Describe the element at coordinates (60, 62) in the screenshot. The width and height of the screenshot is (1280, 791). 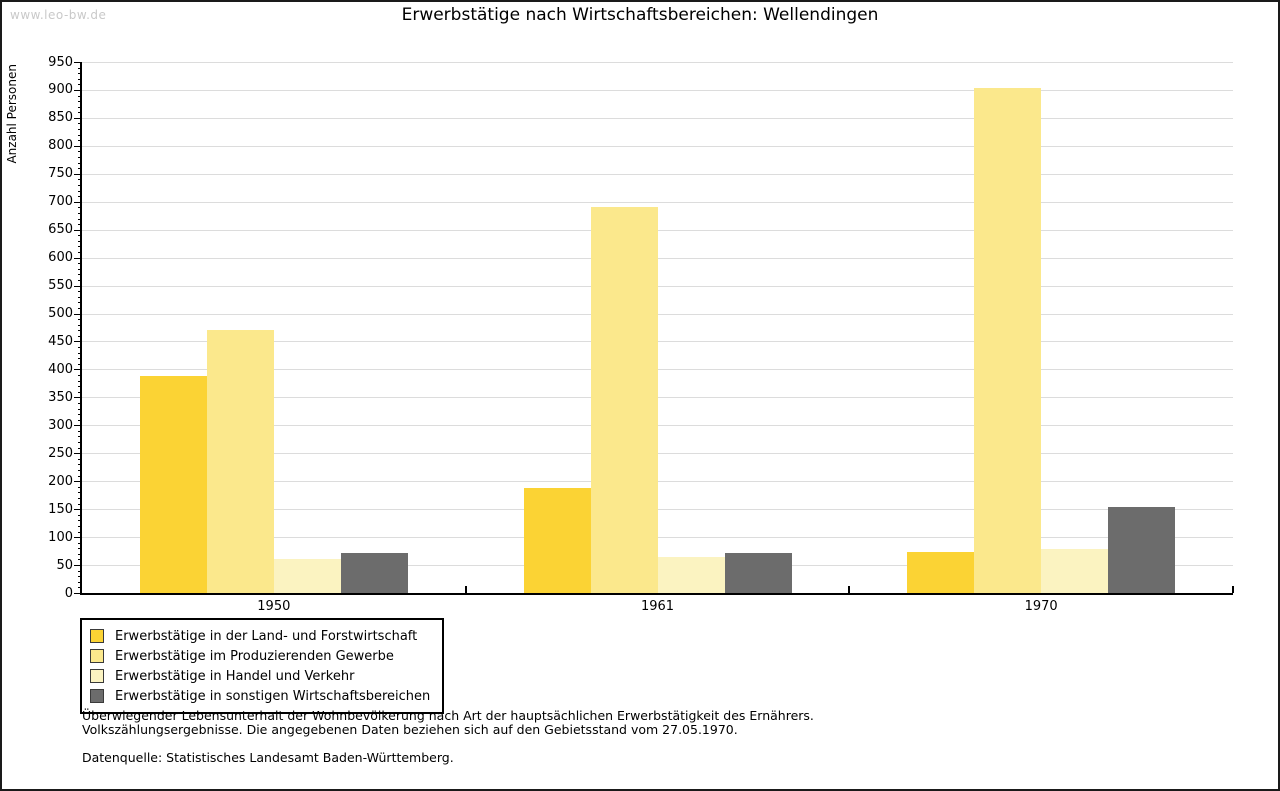
I see `y-tick-label: 950` at that location.